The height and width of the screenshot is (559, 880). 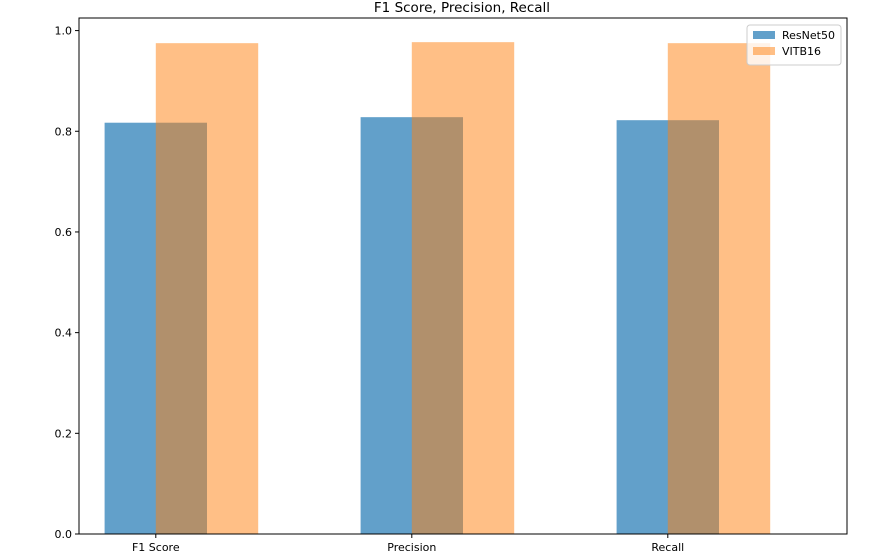 What do you see at coordinates (667, 547) in the screenshot?
I see `x-tick-label: Recall` at bounding box center [667, 547].